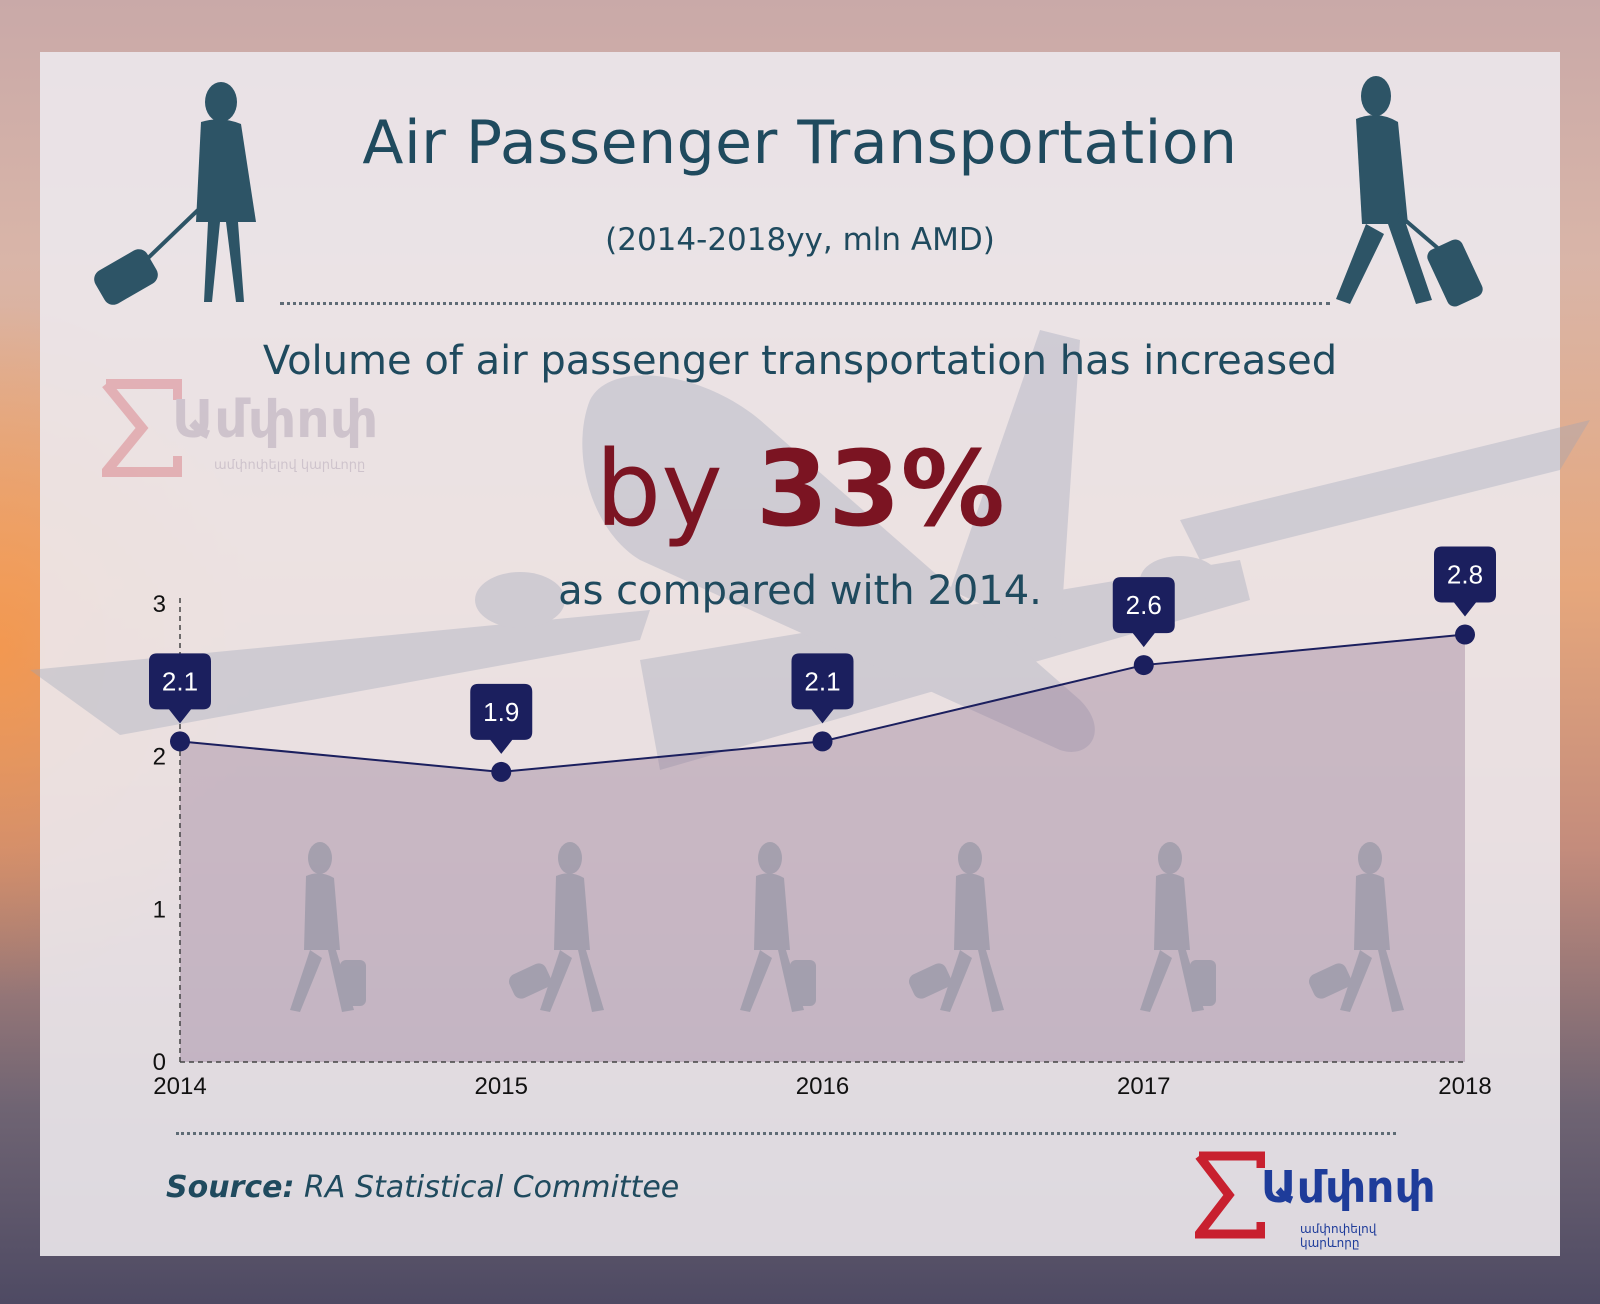 The width and height of the screenshot is (1600, 1304). Describe the element at coordinates (1144, 605) in the screenshot. I see `data-label: 2.6` at that location.